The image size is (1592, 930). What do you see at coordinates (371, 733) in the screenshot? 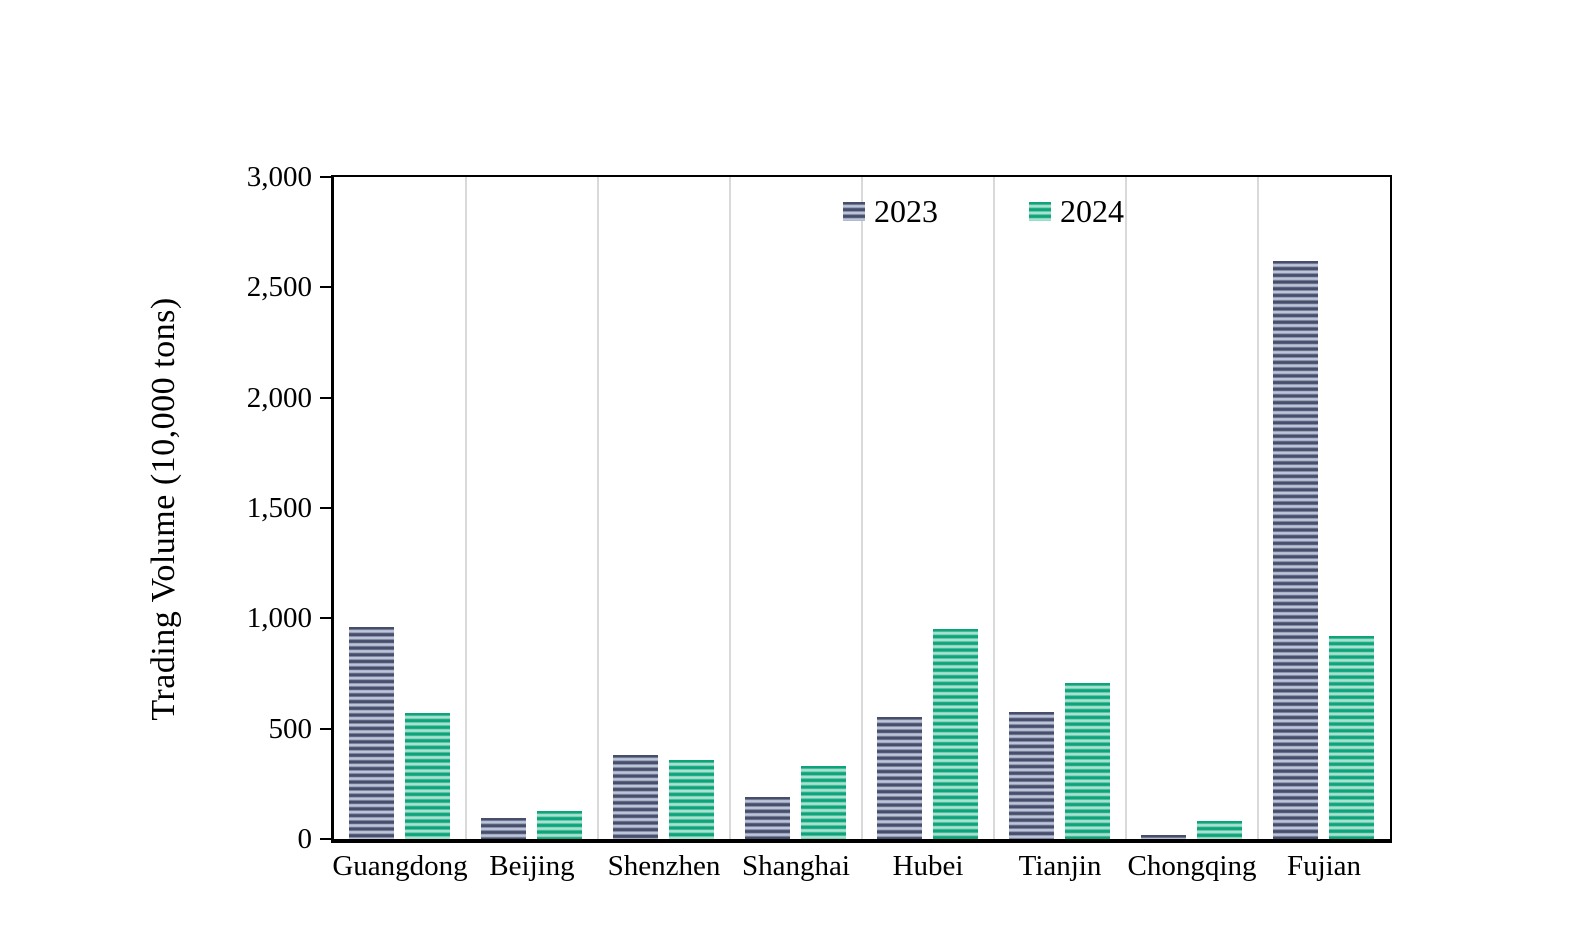
I see `bar-2023-guangdong` at bounding box center [371, 733].